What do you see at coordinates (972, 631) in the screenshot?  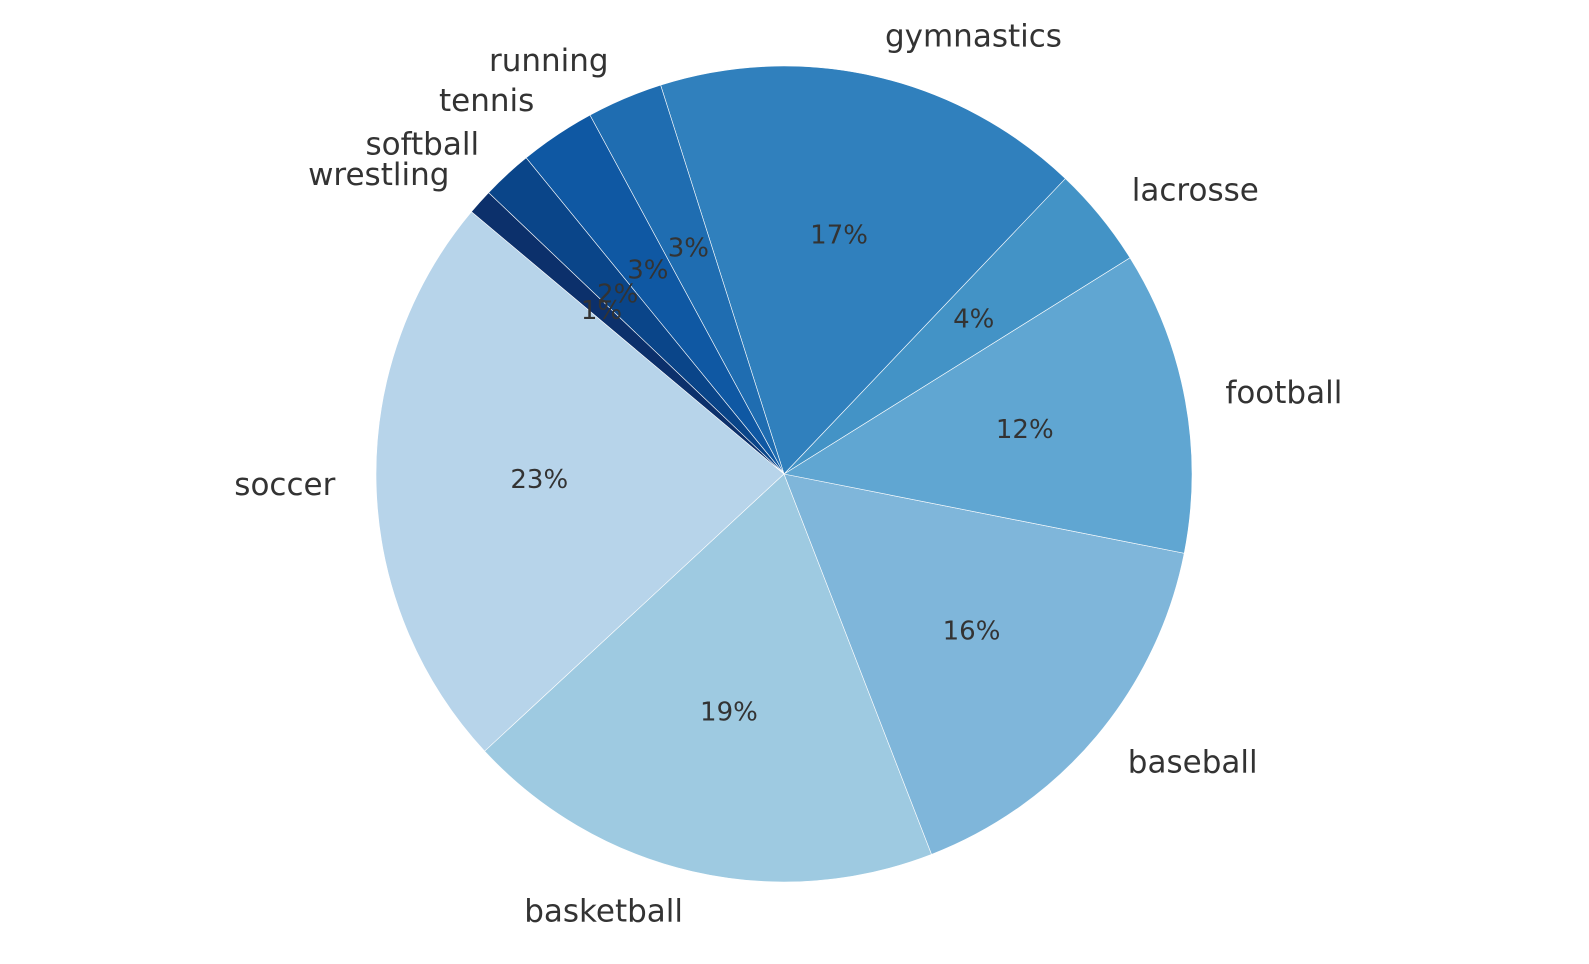 I see `percent-label-baseball: 16%` at bounding box center [972, 631].